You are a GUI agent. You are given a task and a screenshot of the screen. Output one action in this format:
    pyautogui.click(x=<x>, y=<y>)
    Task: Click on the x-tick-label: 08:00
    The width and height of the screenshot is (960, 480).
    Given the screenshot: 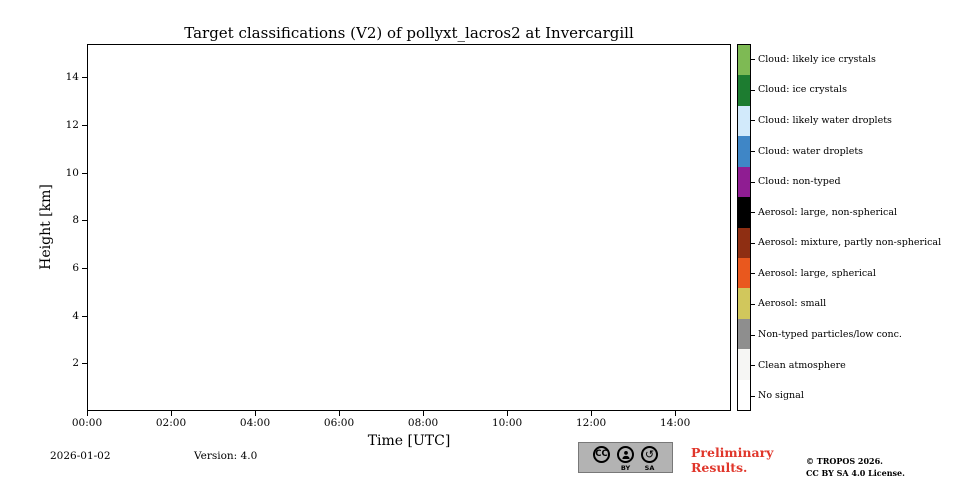 What is the action you would take?
    pyautogui.click(x=423, y=423)
    